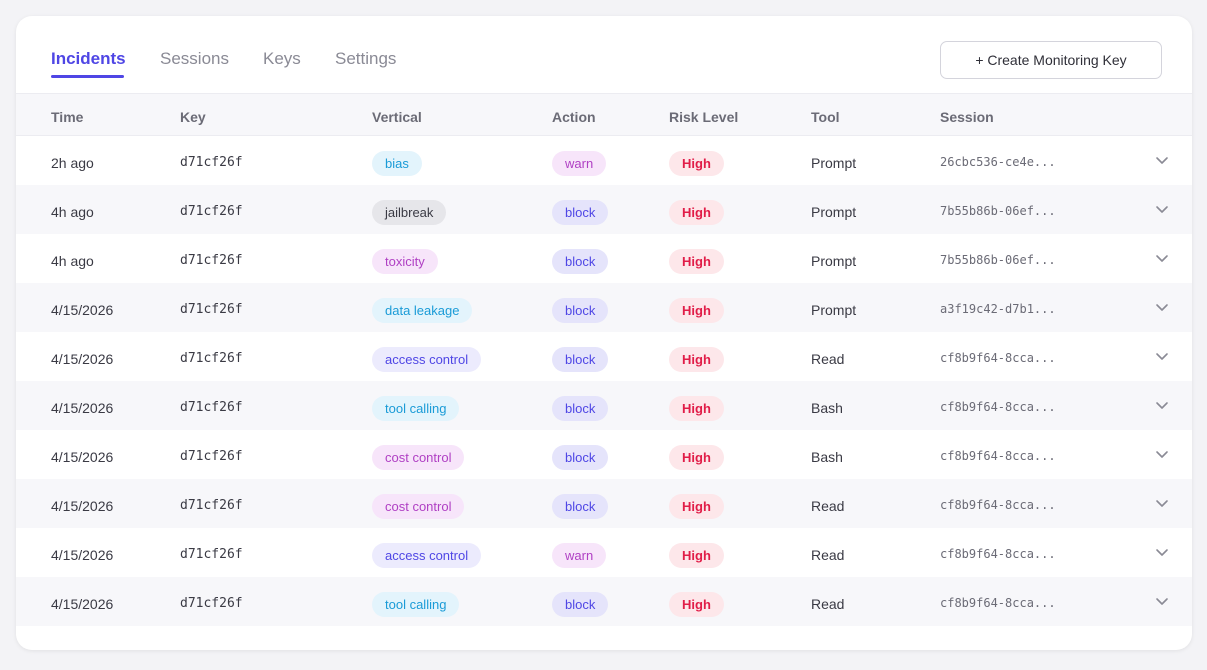  I want to click on create-monitoring-key-button: + Create Monitoring Key, so click(1051, 60).